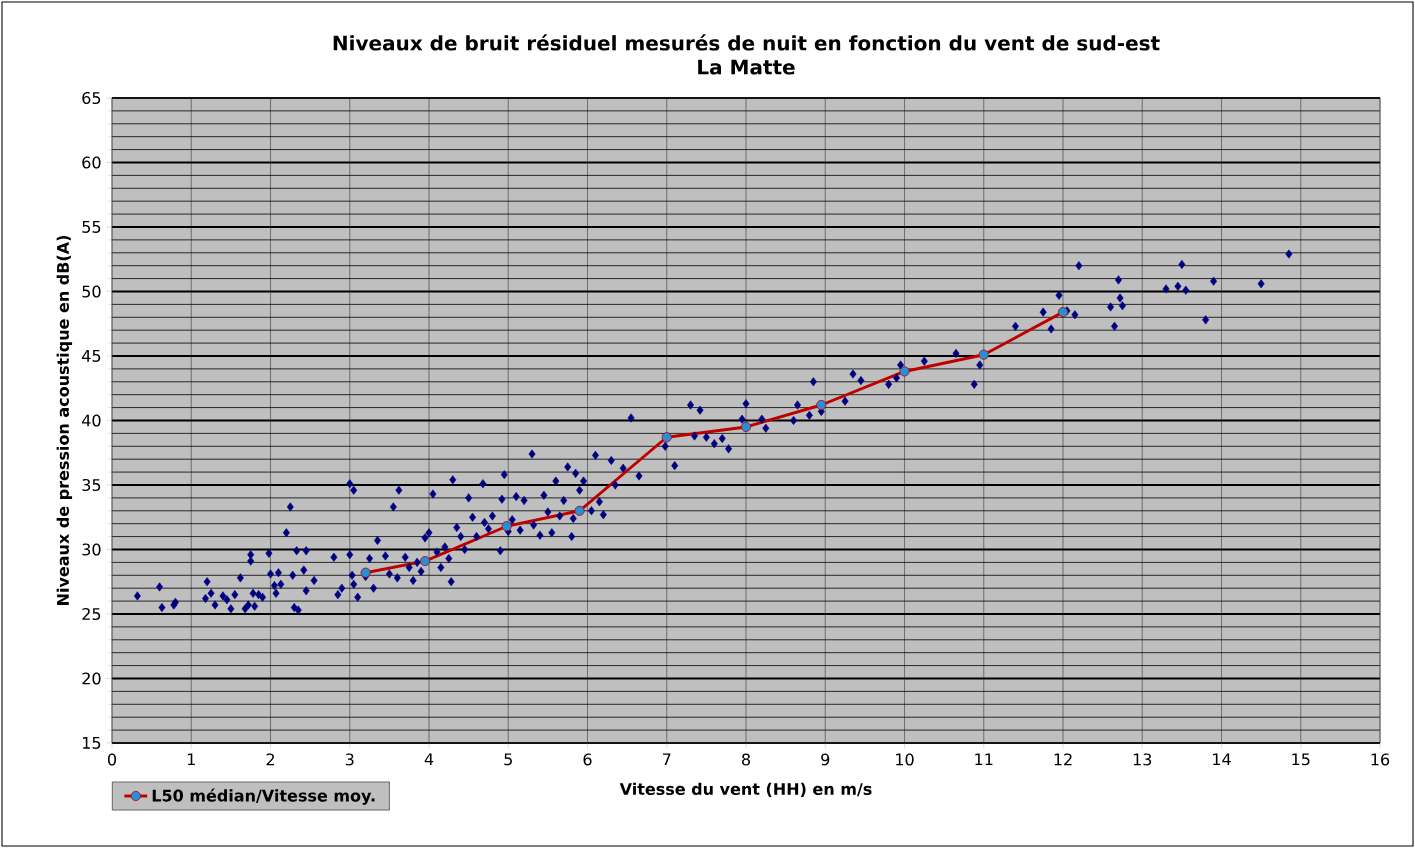 The image size is (1415, 848). What do you see at coordinates (825, 759) in the screenshot?
I see `x-tick-label: 9` at bounding box center [825, 759].